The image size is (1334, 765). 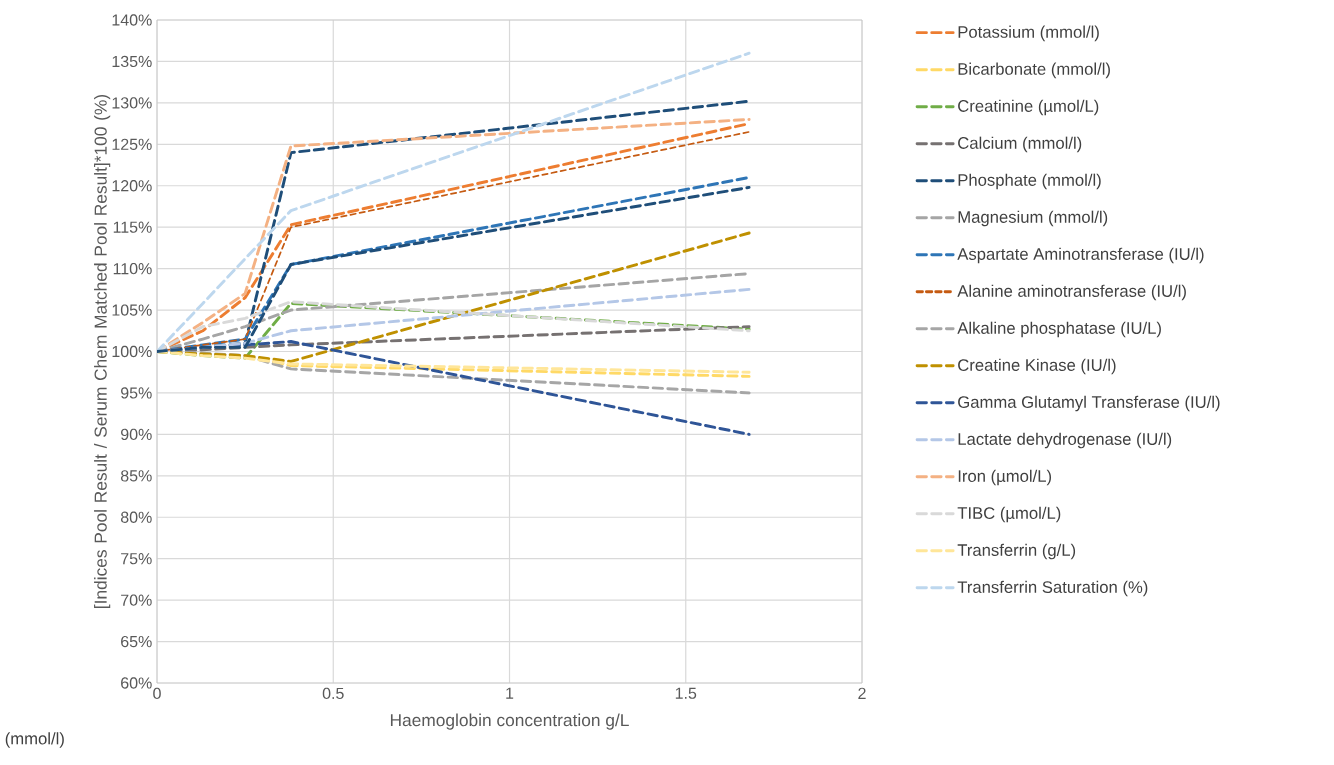 I want to click on x-tick-label: 0, so click(x=157, y=693).